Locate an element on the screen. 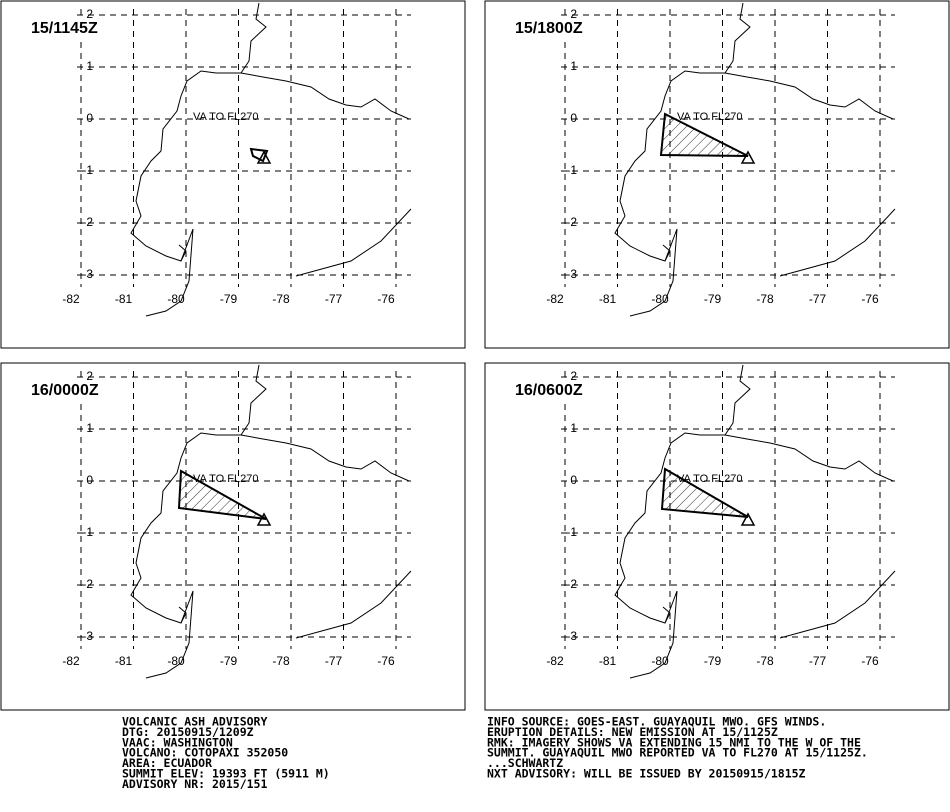  advisory-line: VOLCANO: COTOPAXI 352050 is located at coordinates (205, 753).